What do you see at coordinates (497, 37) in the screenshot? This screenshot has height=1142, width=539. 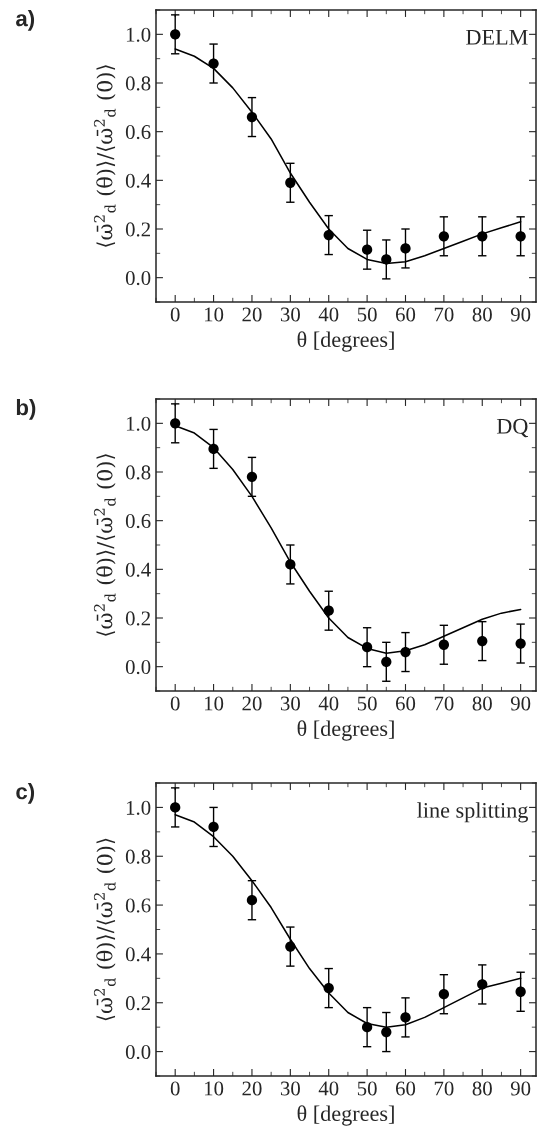 I see `annotation: DELM` at bounding box center [497, 37].